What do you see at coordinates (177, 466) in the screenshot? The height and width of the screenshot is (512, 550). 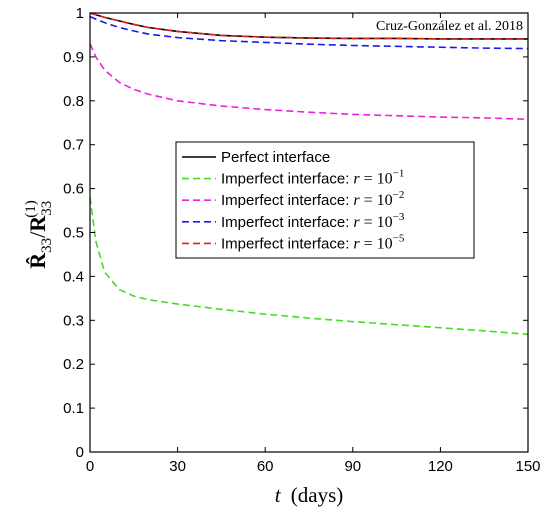 I see `x-tick-label: 30` at bounding box center [177, 466].